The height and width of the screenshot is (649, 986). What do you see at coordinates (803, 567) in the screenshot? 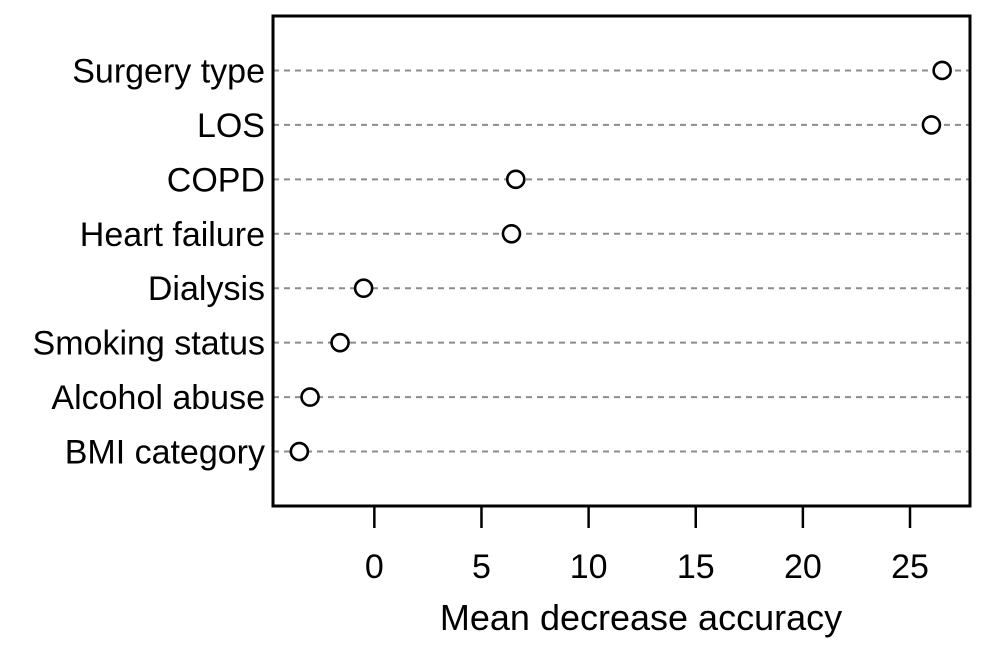
I see `x-tick-label: 20` at bounding box center [803, 567].